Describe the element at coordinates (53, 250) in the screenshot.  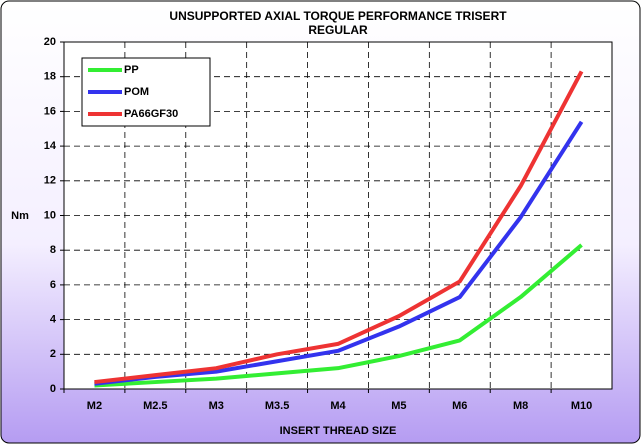
I see `y-tick-label: 8` at that location.